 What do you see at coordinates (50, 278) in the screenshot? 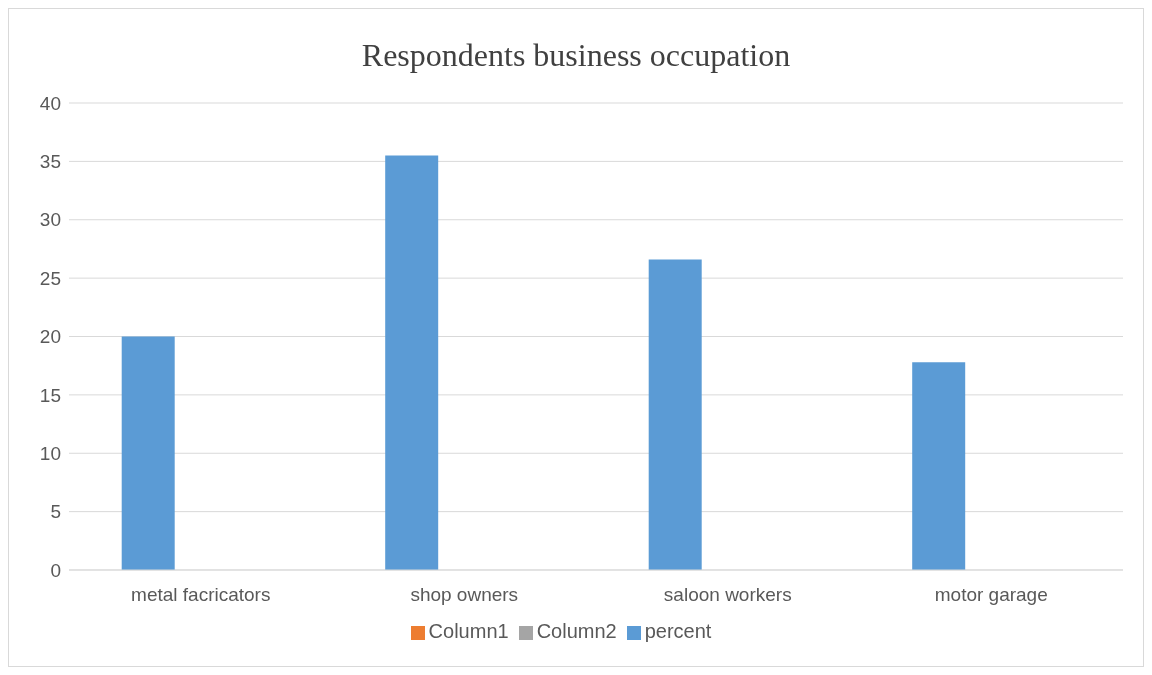
I see `y-tick-label: 25` at bounding box center [50, 278].